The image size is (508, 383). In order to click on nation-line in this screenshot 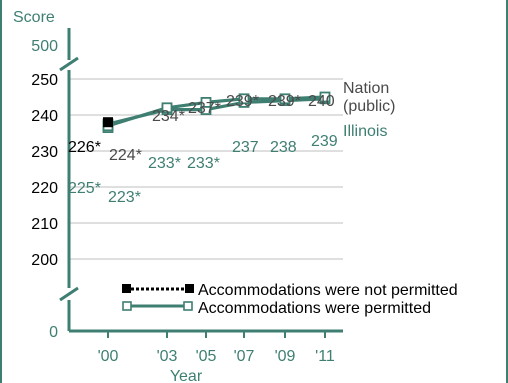, I will do `click(216, 111)`.